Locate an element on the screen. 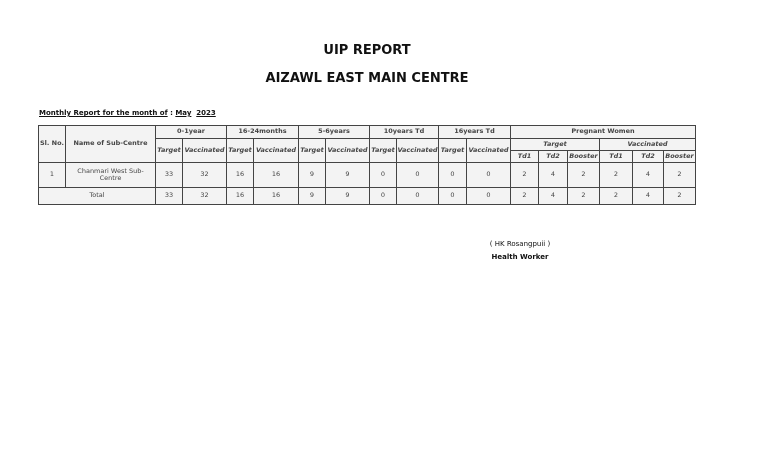  centre-title: AIZAWL EAST MAIN CENTRE is located at coordinates (367, 78).